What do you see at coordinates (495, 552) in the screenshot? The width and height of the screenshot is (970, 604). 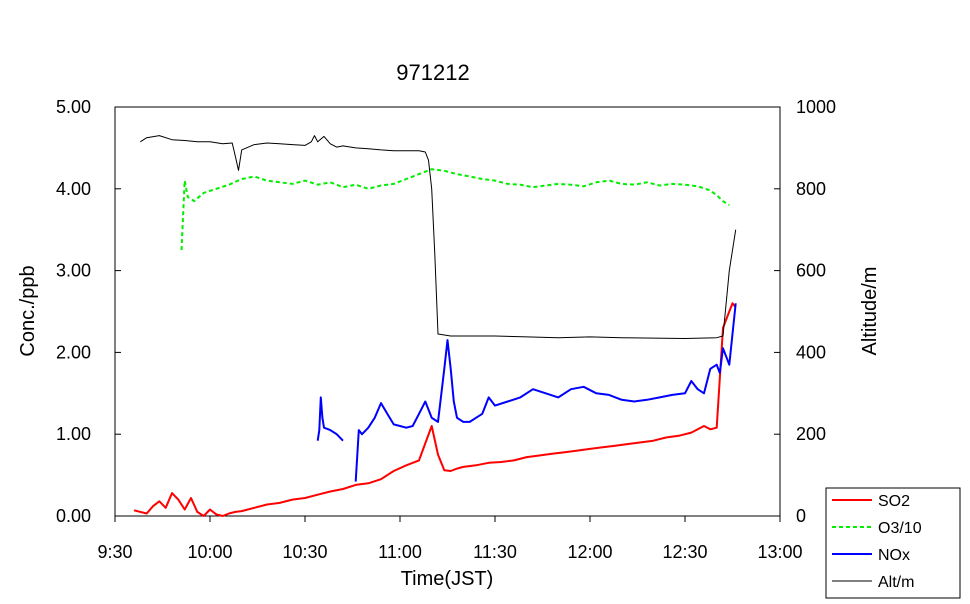 I see `x-tick-label: 11:30` at bounding box center [495, 552].